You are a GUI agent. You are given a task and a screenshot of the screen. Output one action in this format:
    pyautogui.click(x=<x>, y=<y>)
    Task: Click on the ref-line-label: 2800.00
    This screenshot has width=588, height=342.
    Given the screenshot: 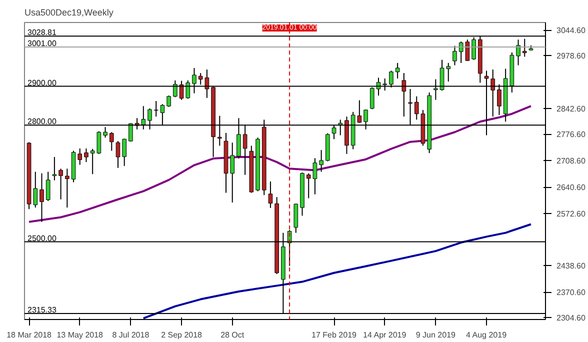 What is the action you would take?
    pyautogui.click(x=42, y=121)
    